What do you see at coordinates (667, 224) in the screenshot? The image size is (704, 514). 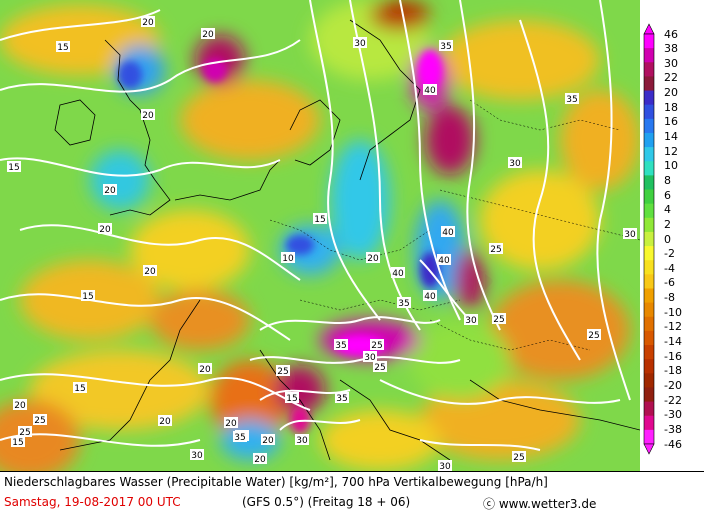 I see `legend-label: 2` at bounding box center [667, 224].